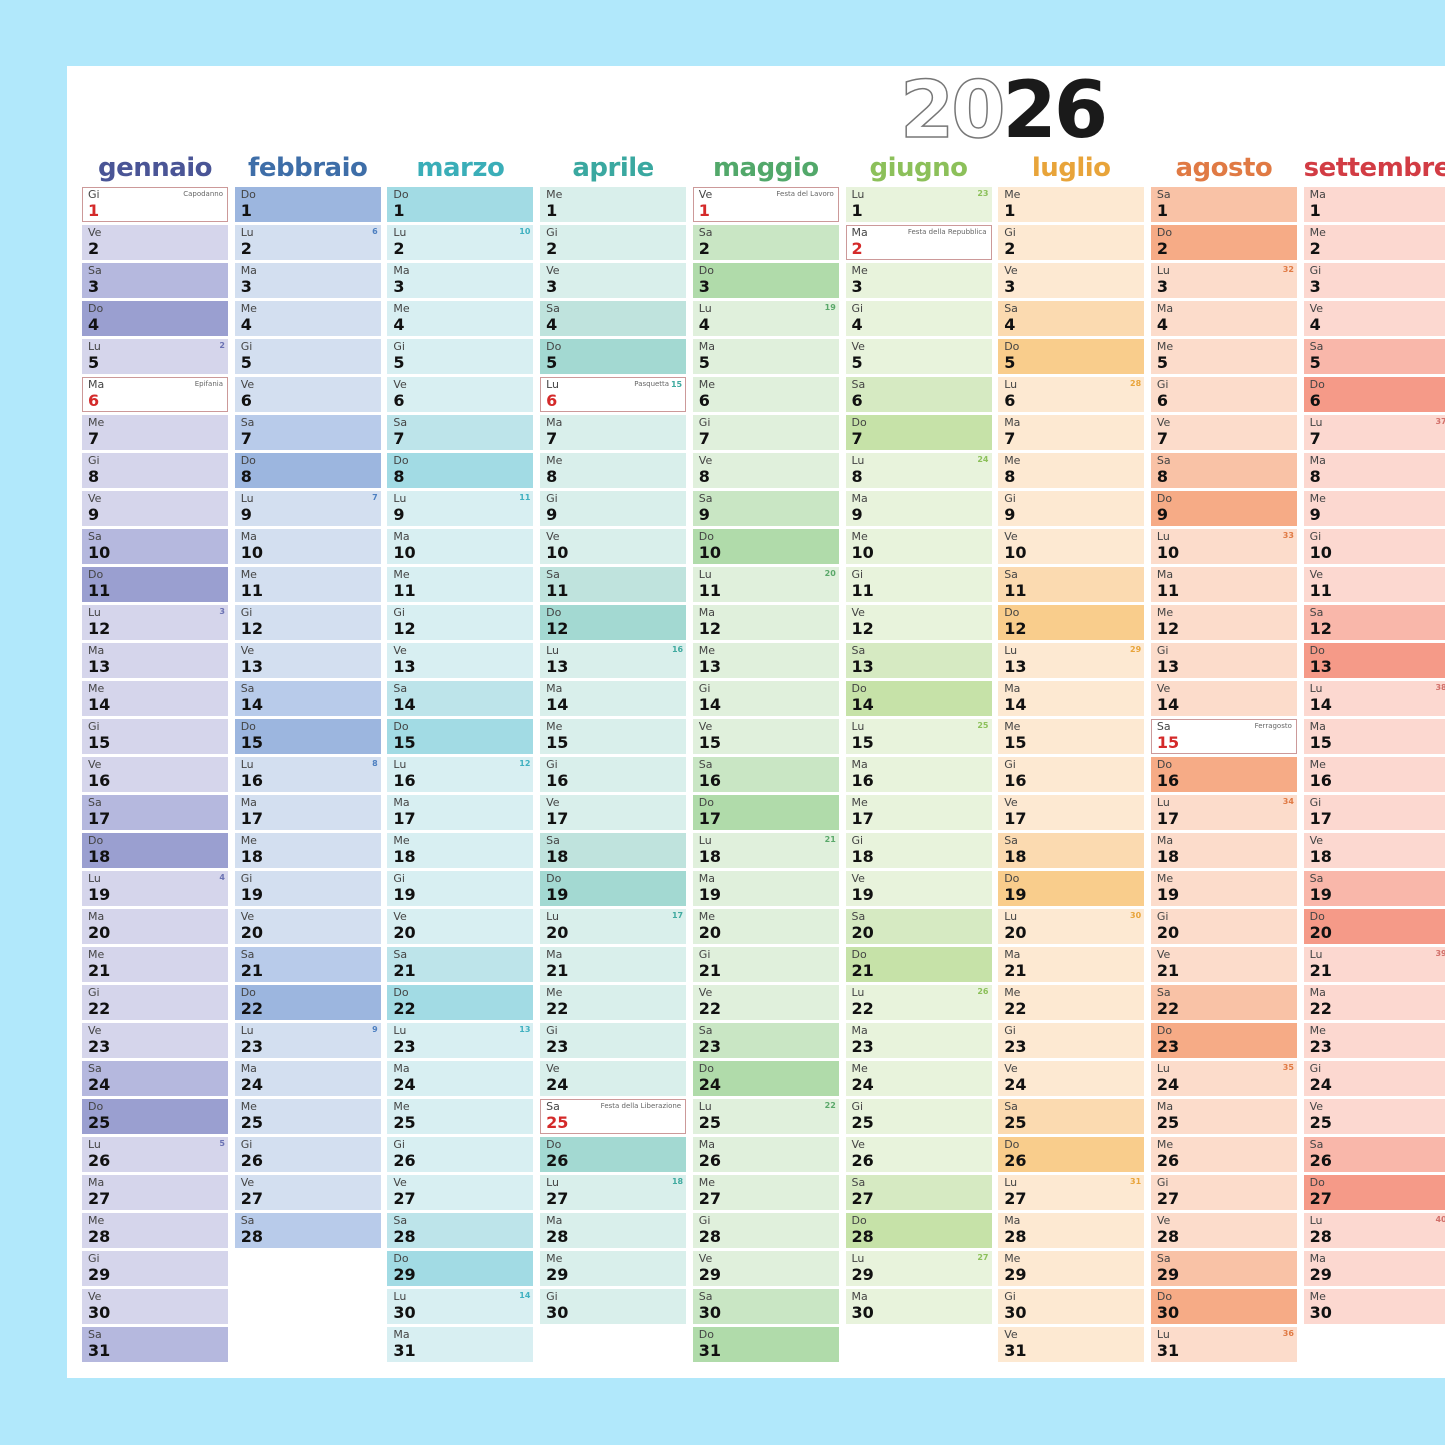  What do you see at coordinates (1374, 1040) in the screenshot?
I see `day-cell: Me 23` at bounding box center [1374, 1040].